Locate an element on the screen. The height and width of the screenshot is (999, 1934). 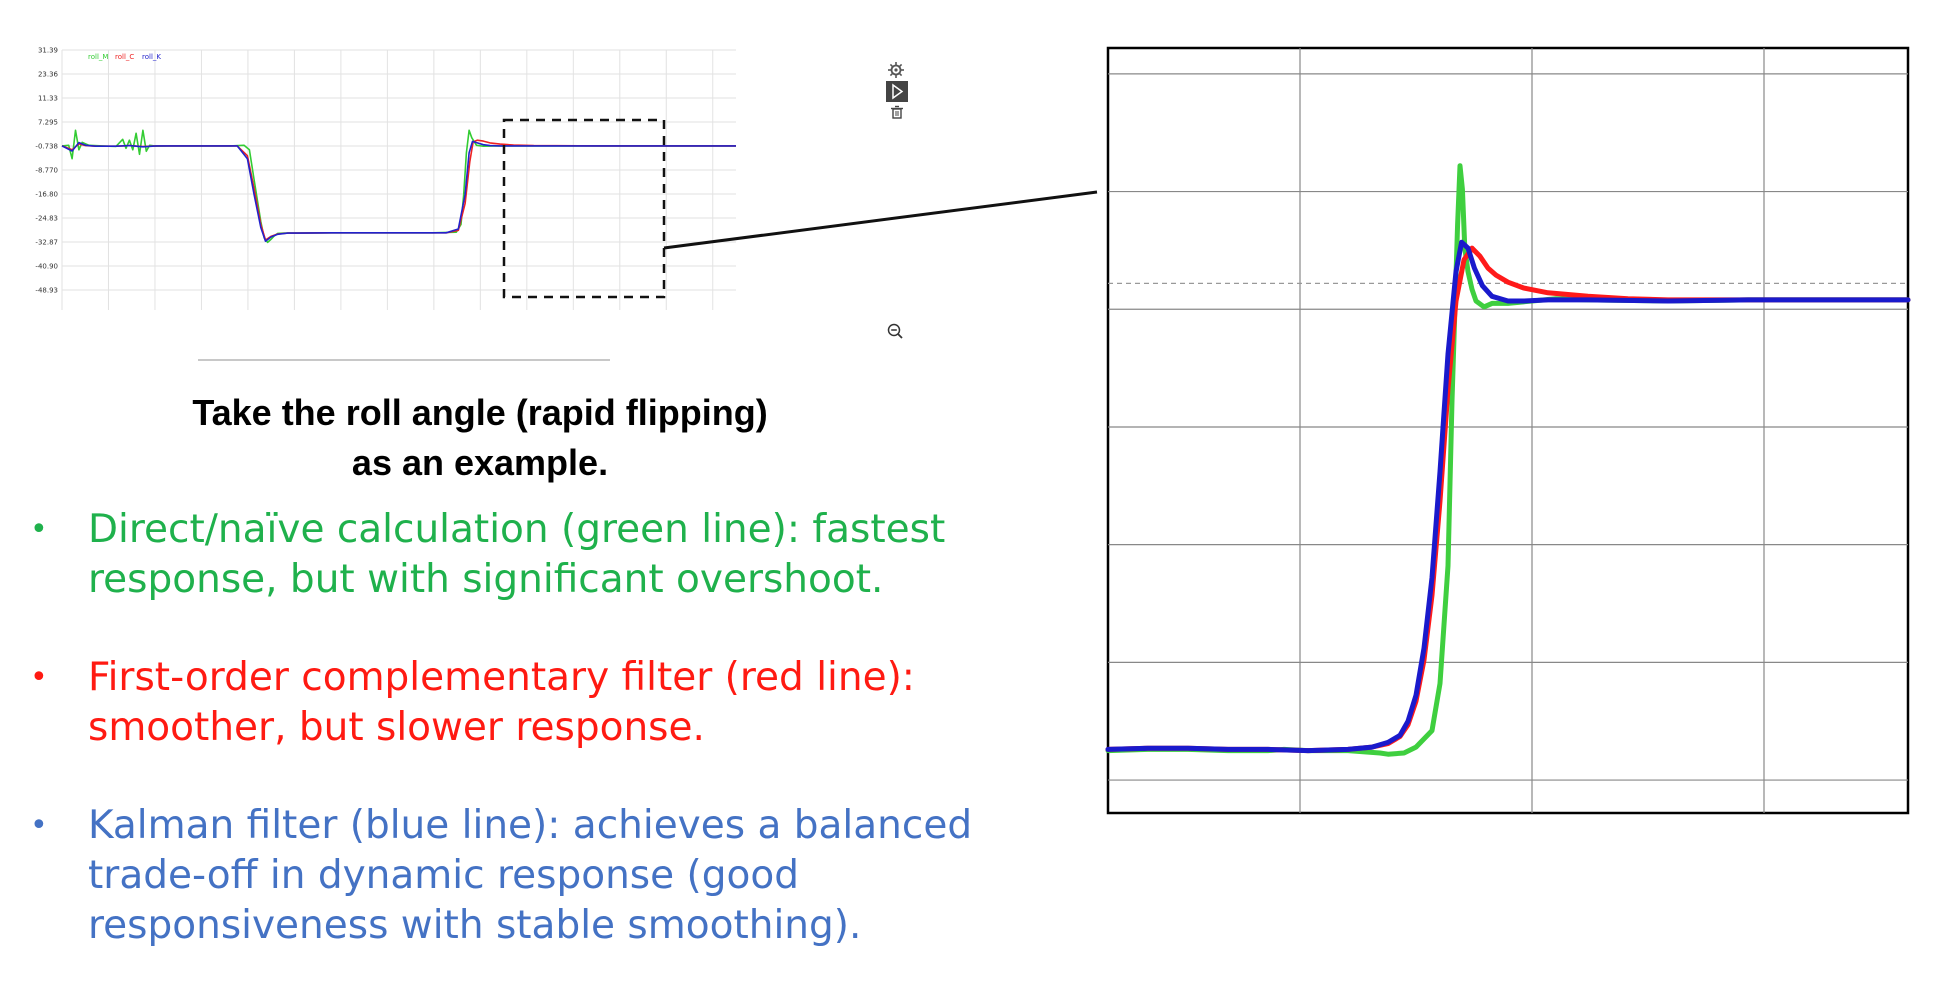
legend-label-roll_M: roll_M is located at coordinates (98, 57).